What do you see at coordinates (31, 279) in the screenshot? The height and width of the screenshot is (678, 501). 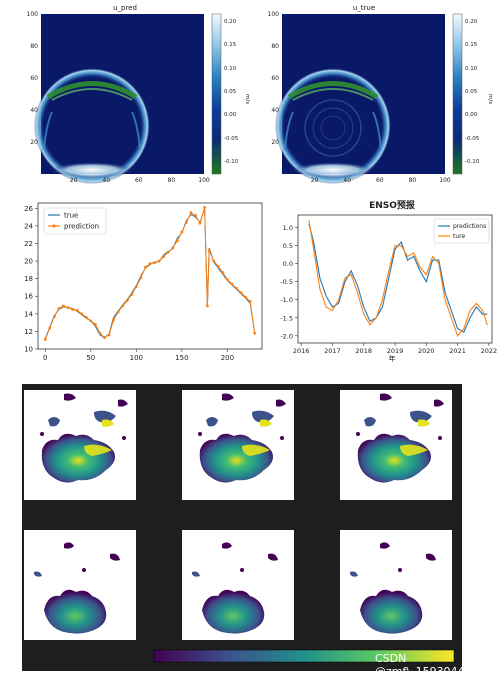 I see `y-axis: 10 12 14 16 18 20 22 24 26` at bounding box center [31, 279].